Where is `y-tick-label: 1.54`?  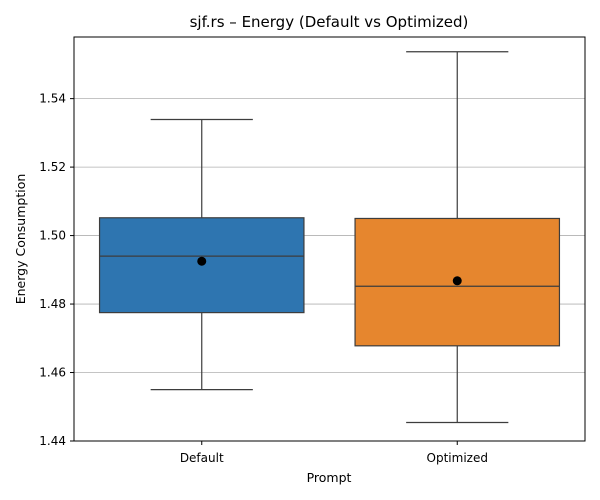
y-tick-label: 1.54 is located at coordinates (52, 99).